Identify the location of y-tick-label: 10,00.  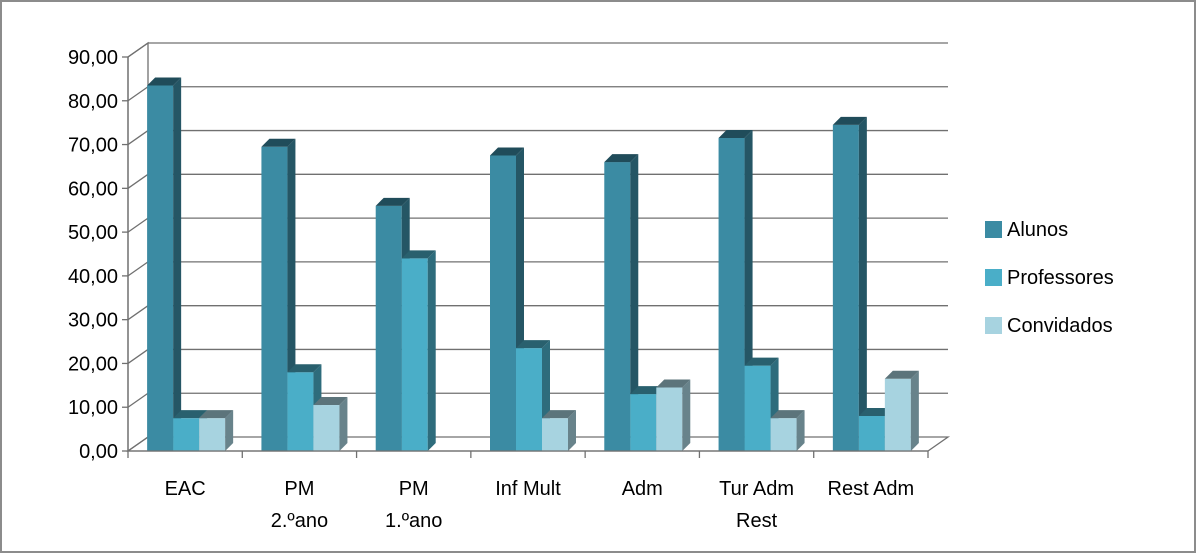
(93, 408).